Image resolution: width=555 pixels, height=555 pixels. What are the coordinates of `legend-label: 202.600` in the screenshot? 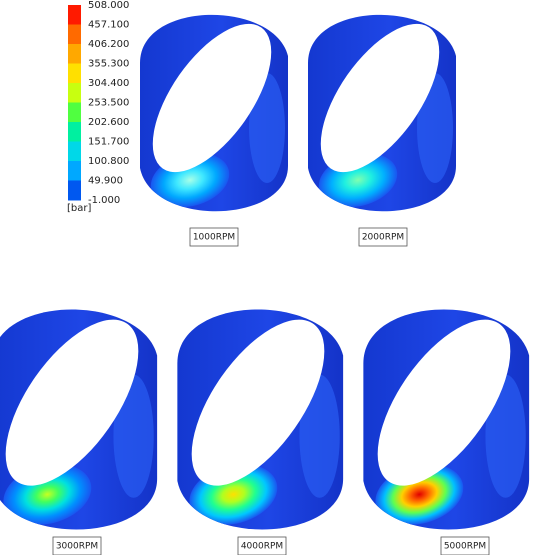 It's located at (108, 122).